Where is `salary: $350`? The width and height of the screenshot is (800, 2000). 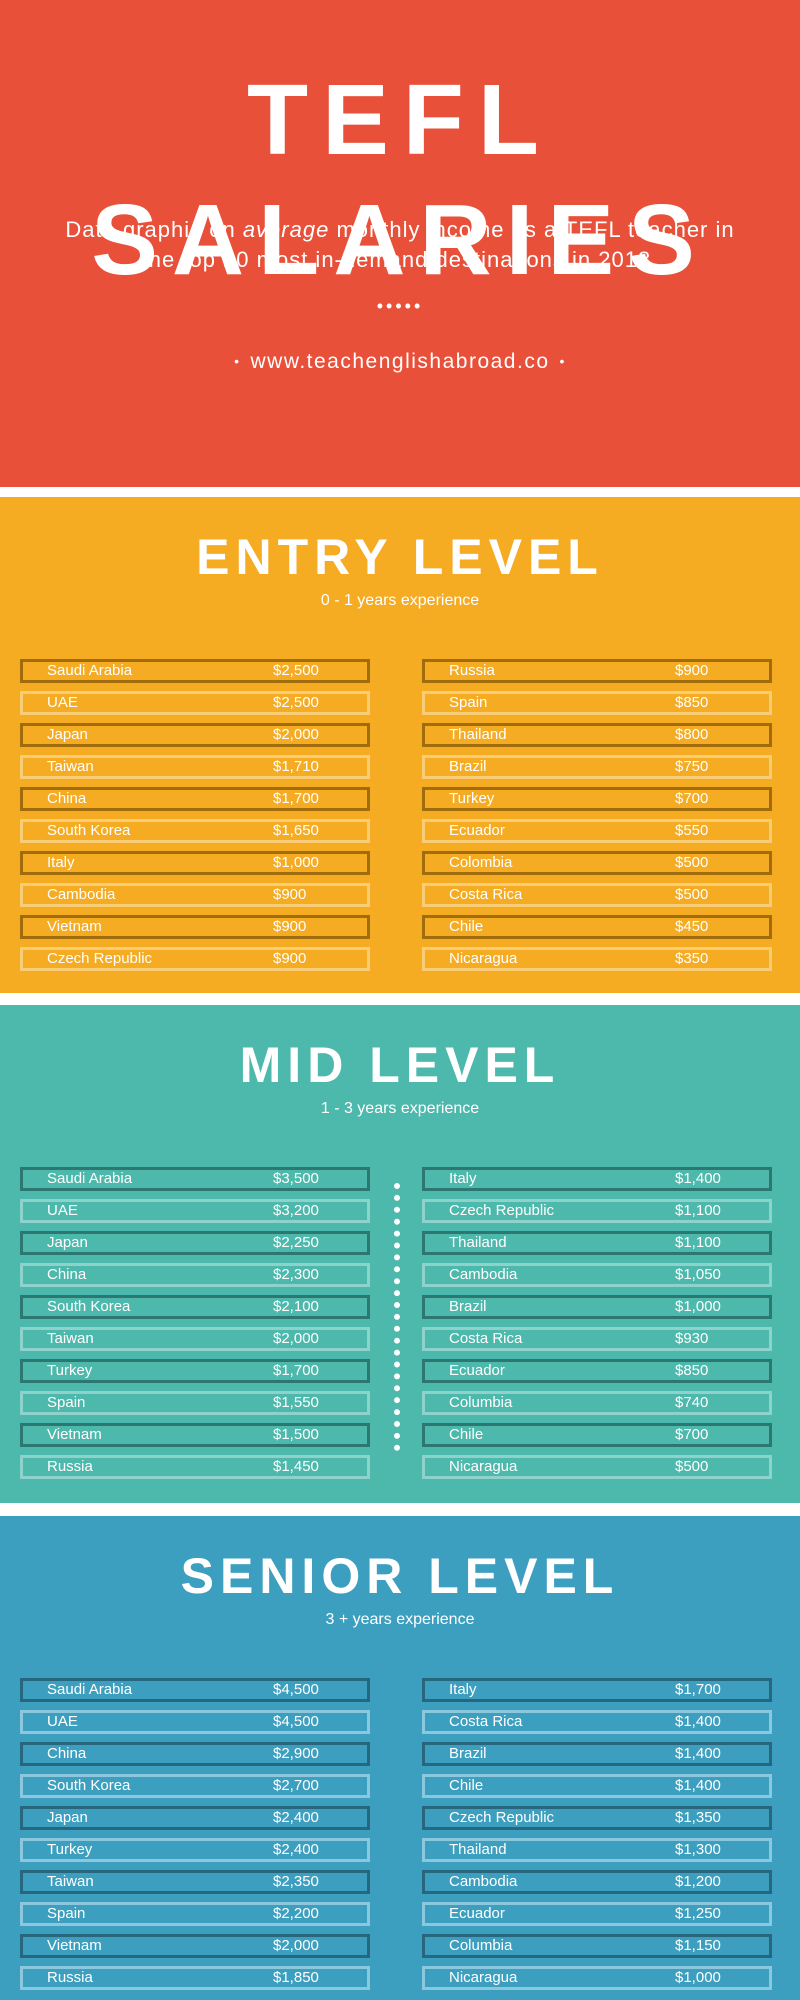 salary: $350 is located at coordinates (692, 958).